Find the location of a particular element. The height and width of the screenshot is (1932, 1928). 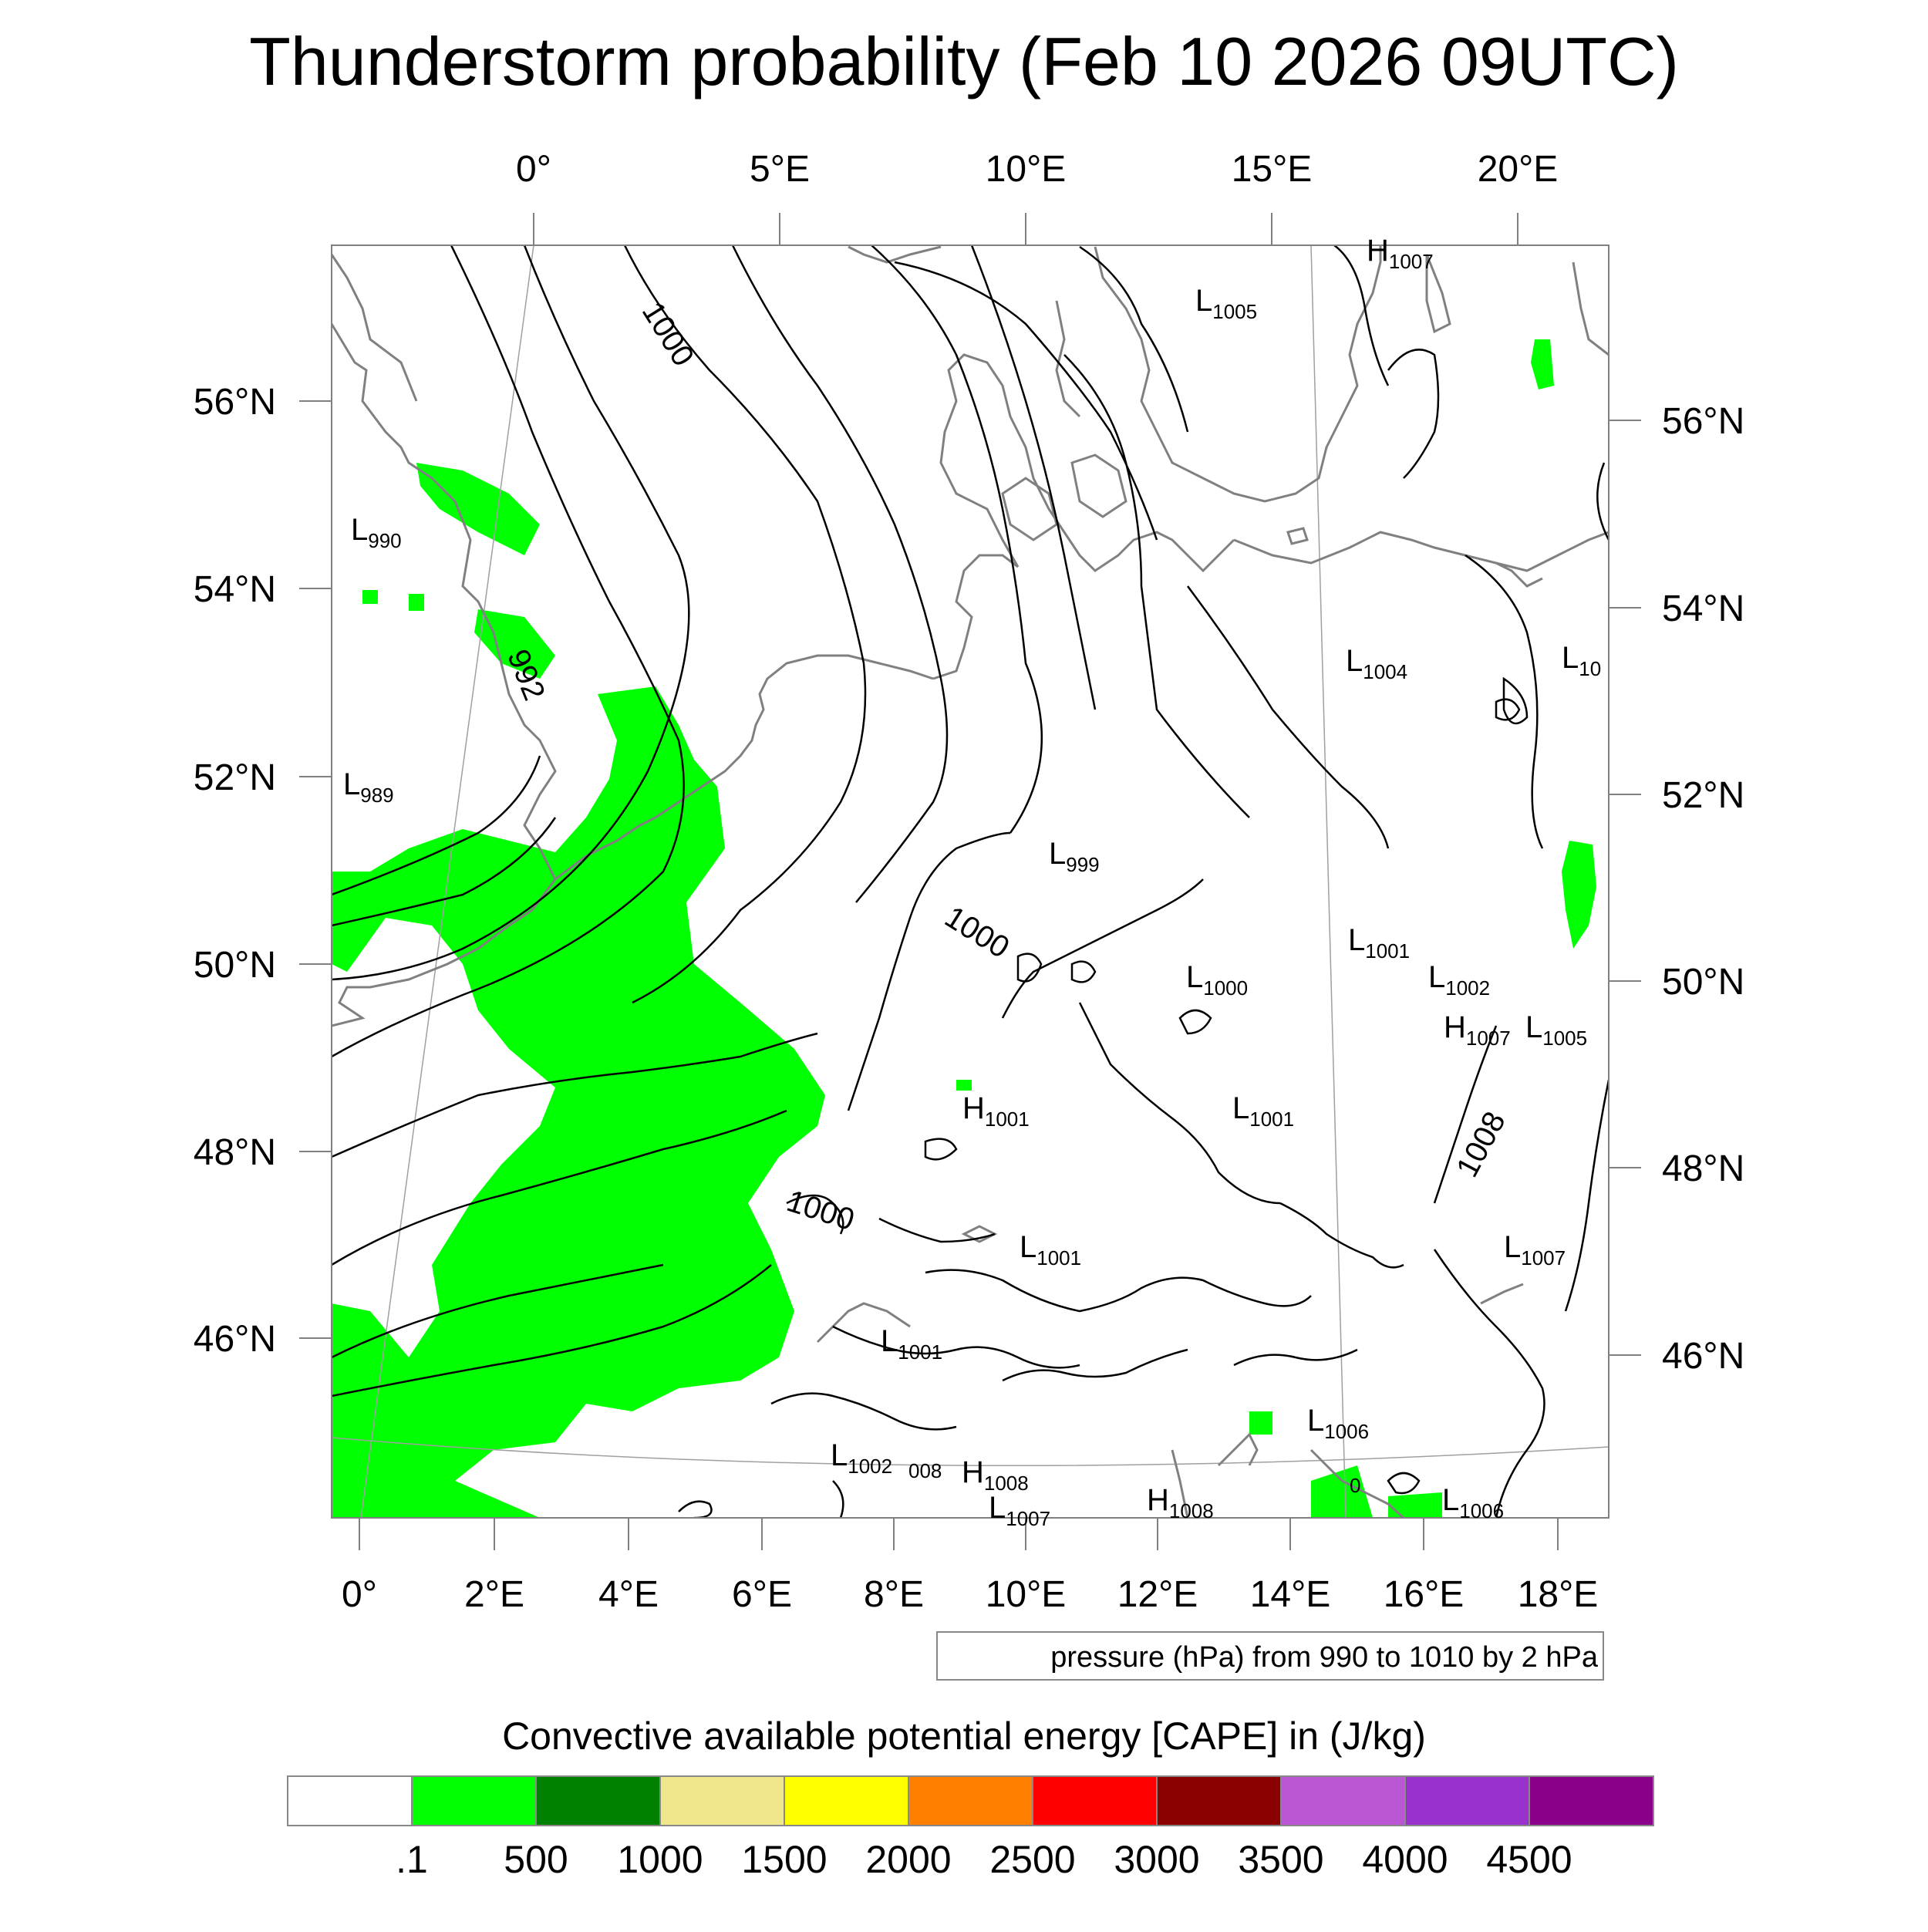

colorbar-labels: .1 500 1000 1500 2000 2500 3000 3500 4000 4500 is located at coordinates (984, 1859).